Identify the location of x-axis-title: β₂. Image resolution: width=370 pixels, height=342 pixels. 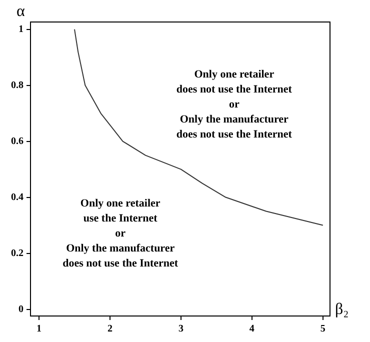
(342, 309).